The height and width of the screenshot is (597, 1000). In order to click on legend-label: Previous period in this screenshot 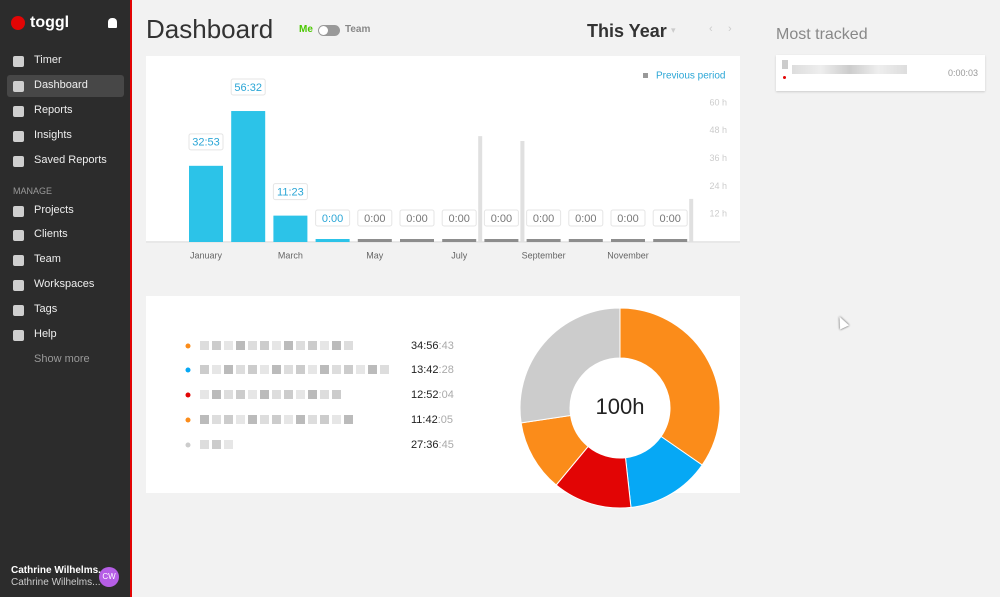, I will do `click(690, 76)`.